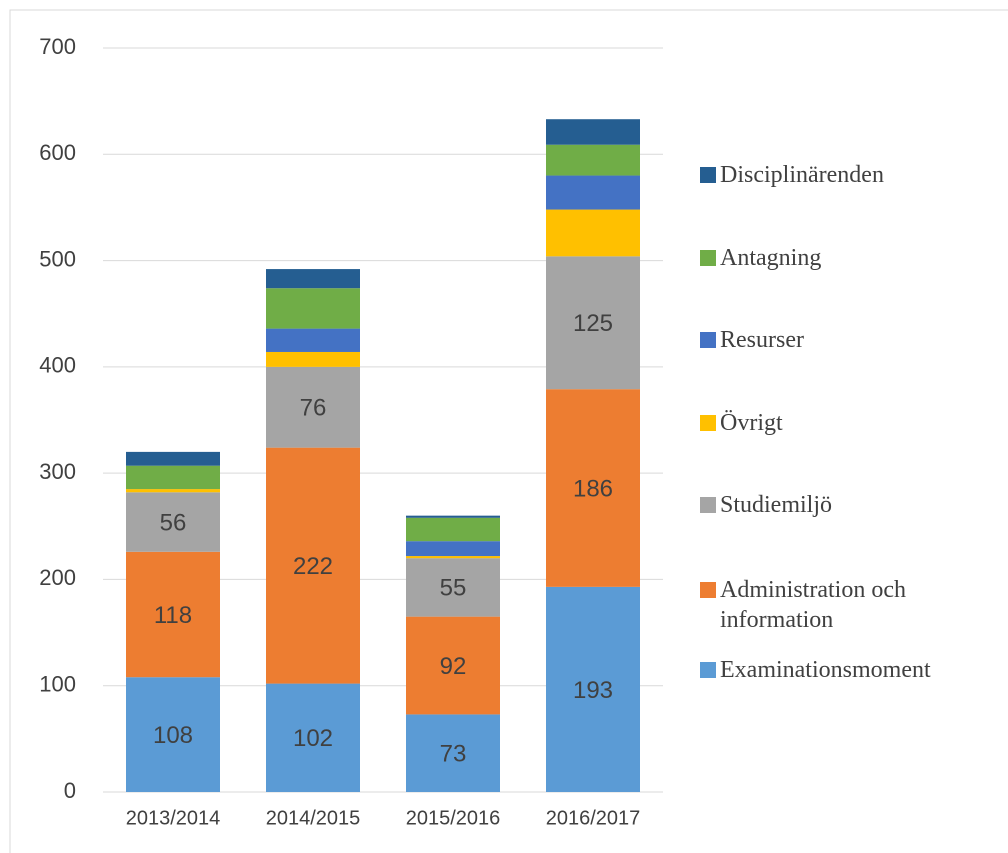 The height and width of the screenshot is (853, 1008). I want to click on legend-label: Disciplinärenden, so click(802, 175).